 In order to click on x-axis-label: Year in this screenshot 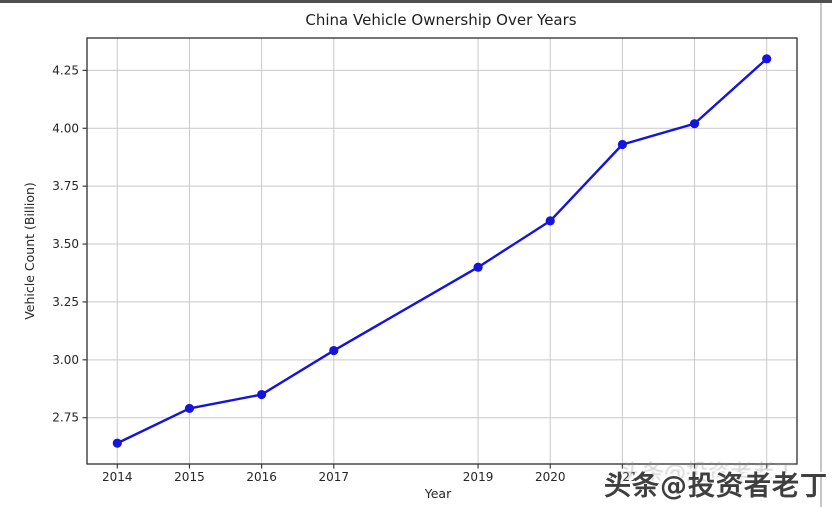, I will do `click(438, 493)`.